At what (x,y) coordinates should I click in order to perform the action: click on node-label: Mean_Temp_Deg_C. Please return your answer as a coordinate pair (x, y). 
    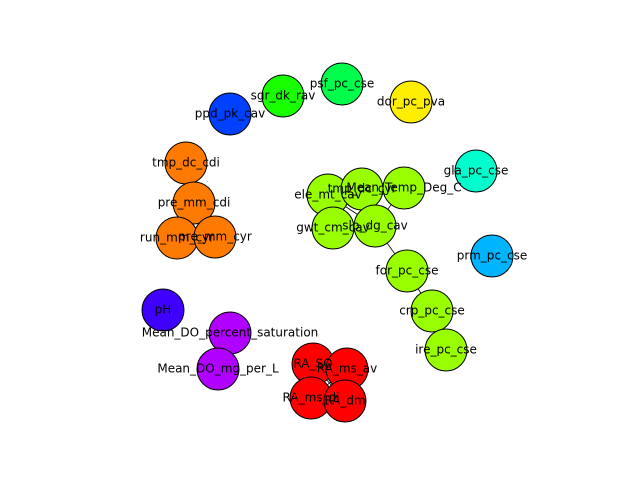
    Looking at the image, I should click on (403, 188).